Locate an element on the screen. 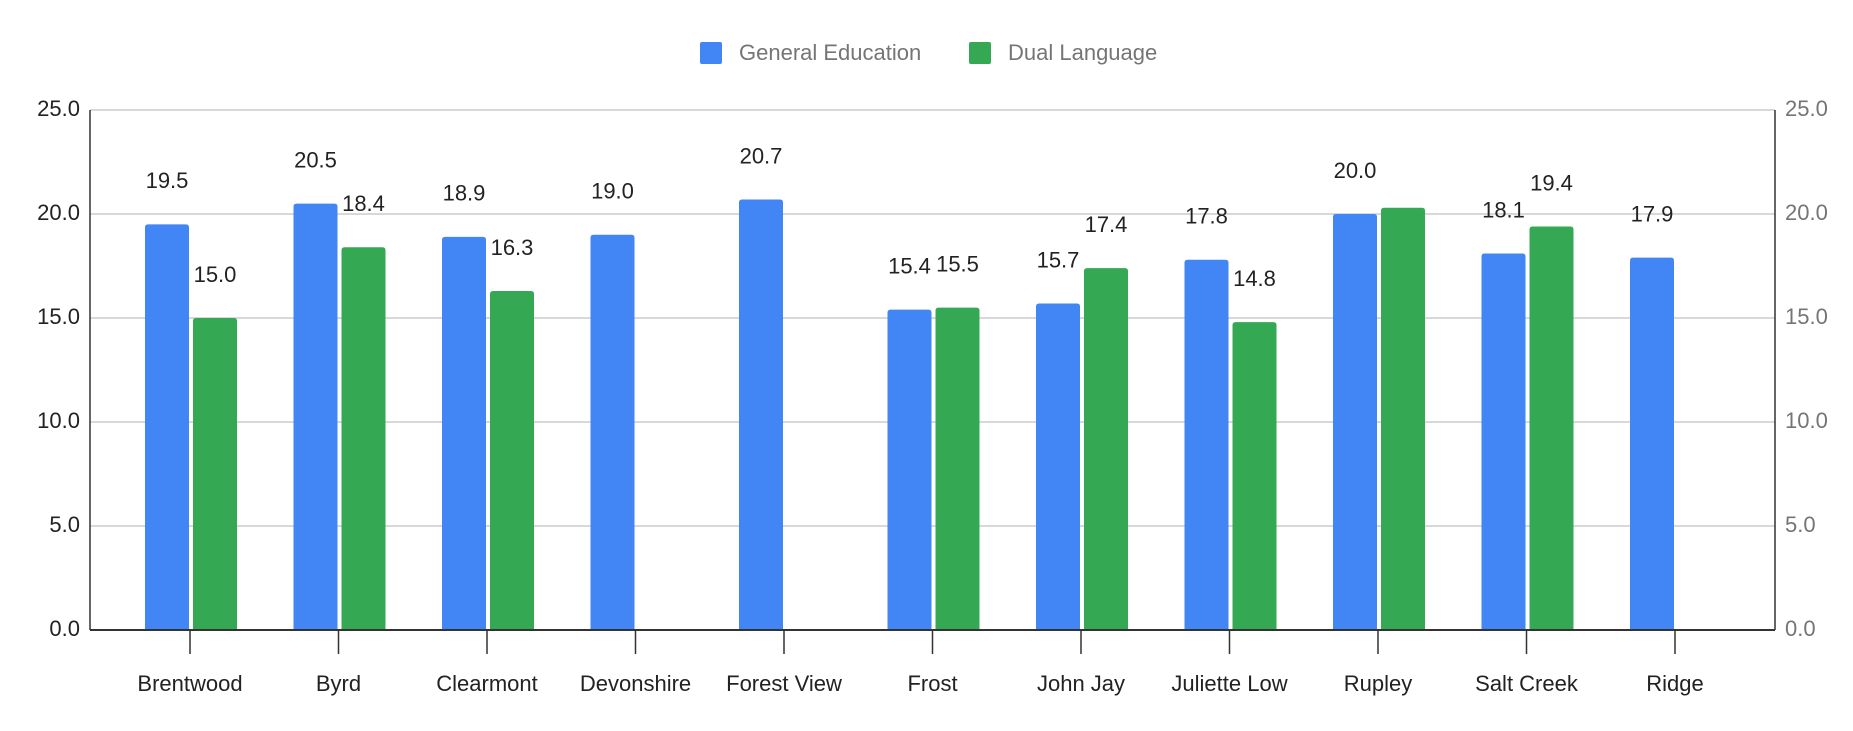 This screenshot has height=731, width=1853. data-label: 19.0 is located at coordinates (612, 191).